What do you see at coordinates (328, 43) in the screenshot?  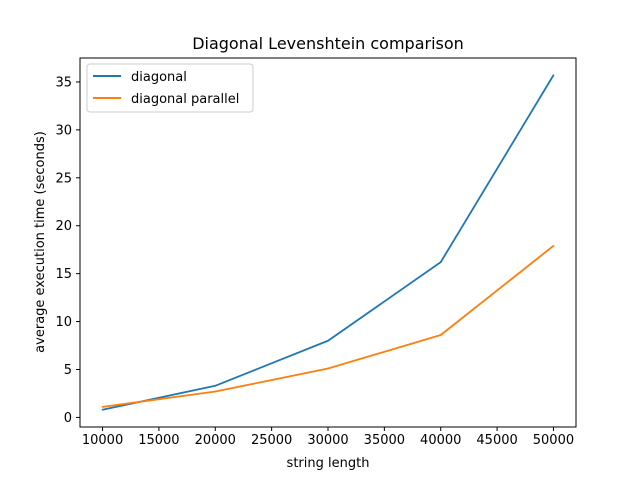 I see `chart-title: Diagonal Levenshtein comparison` at bounding box center [328, 43].